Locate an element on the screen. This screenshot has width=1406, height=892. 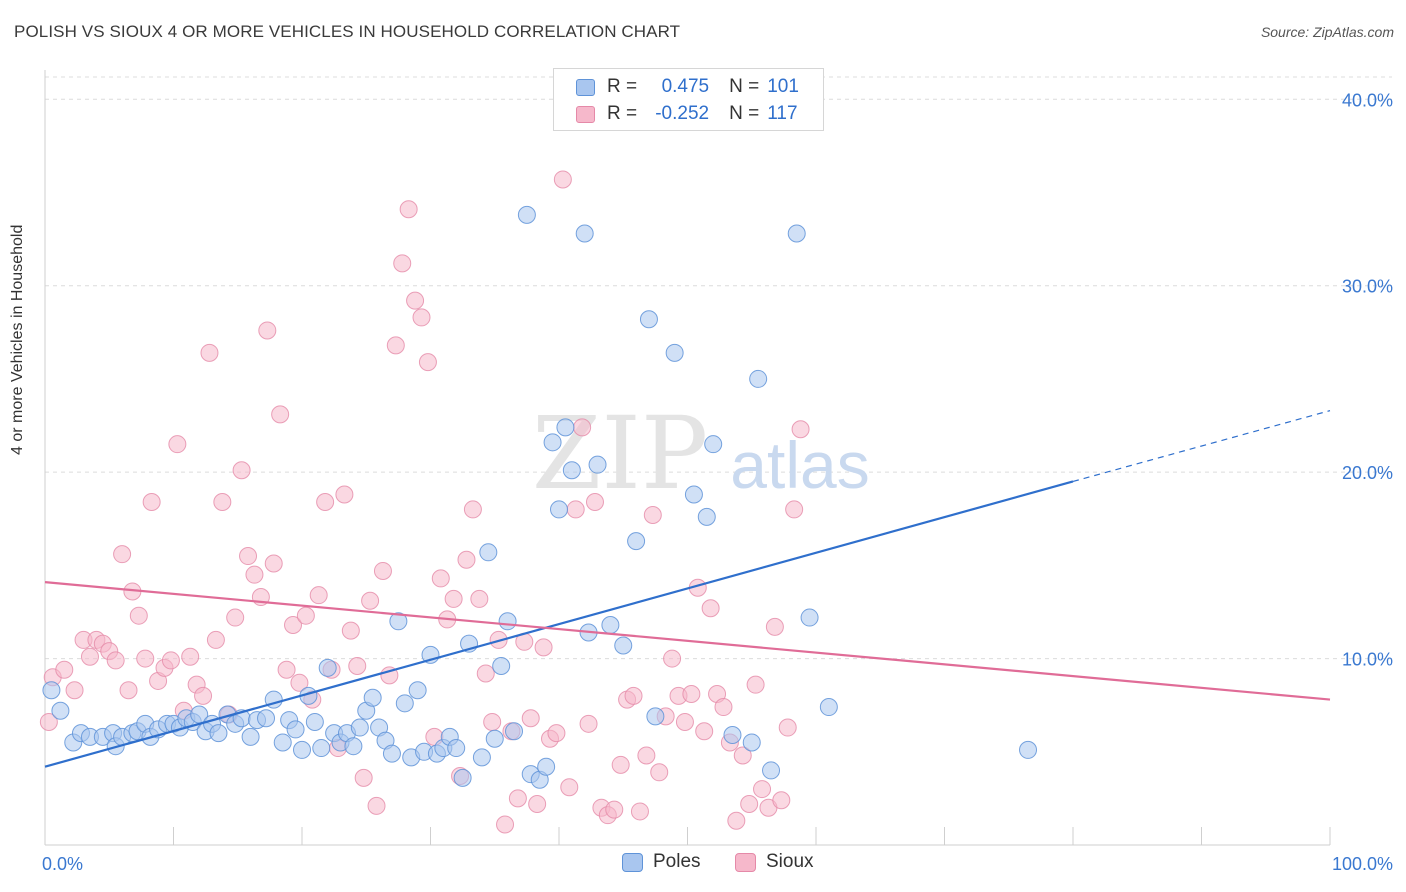
sioux-r-label: R = is located at coordinates (622, 113).